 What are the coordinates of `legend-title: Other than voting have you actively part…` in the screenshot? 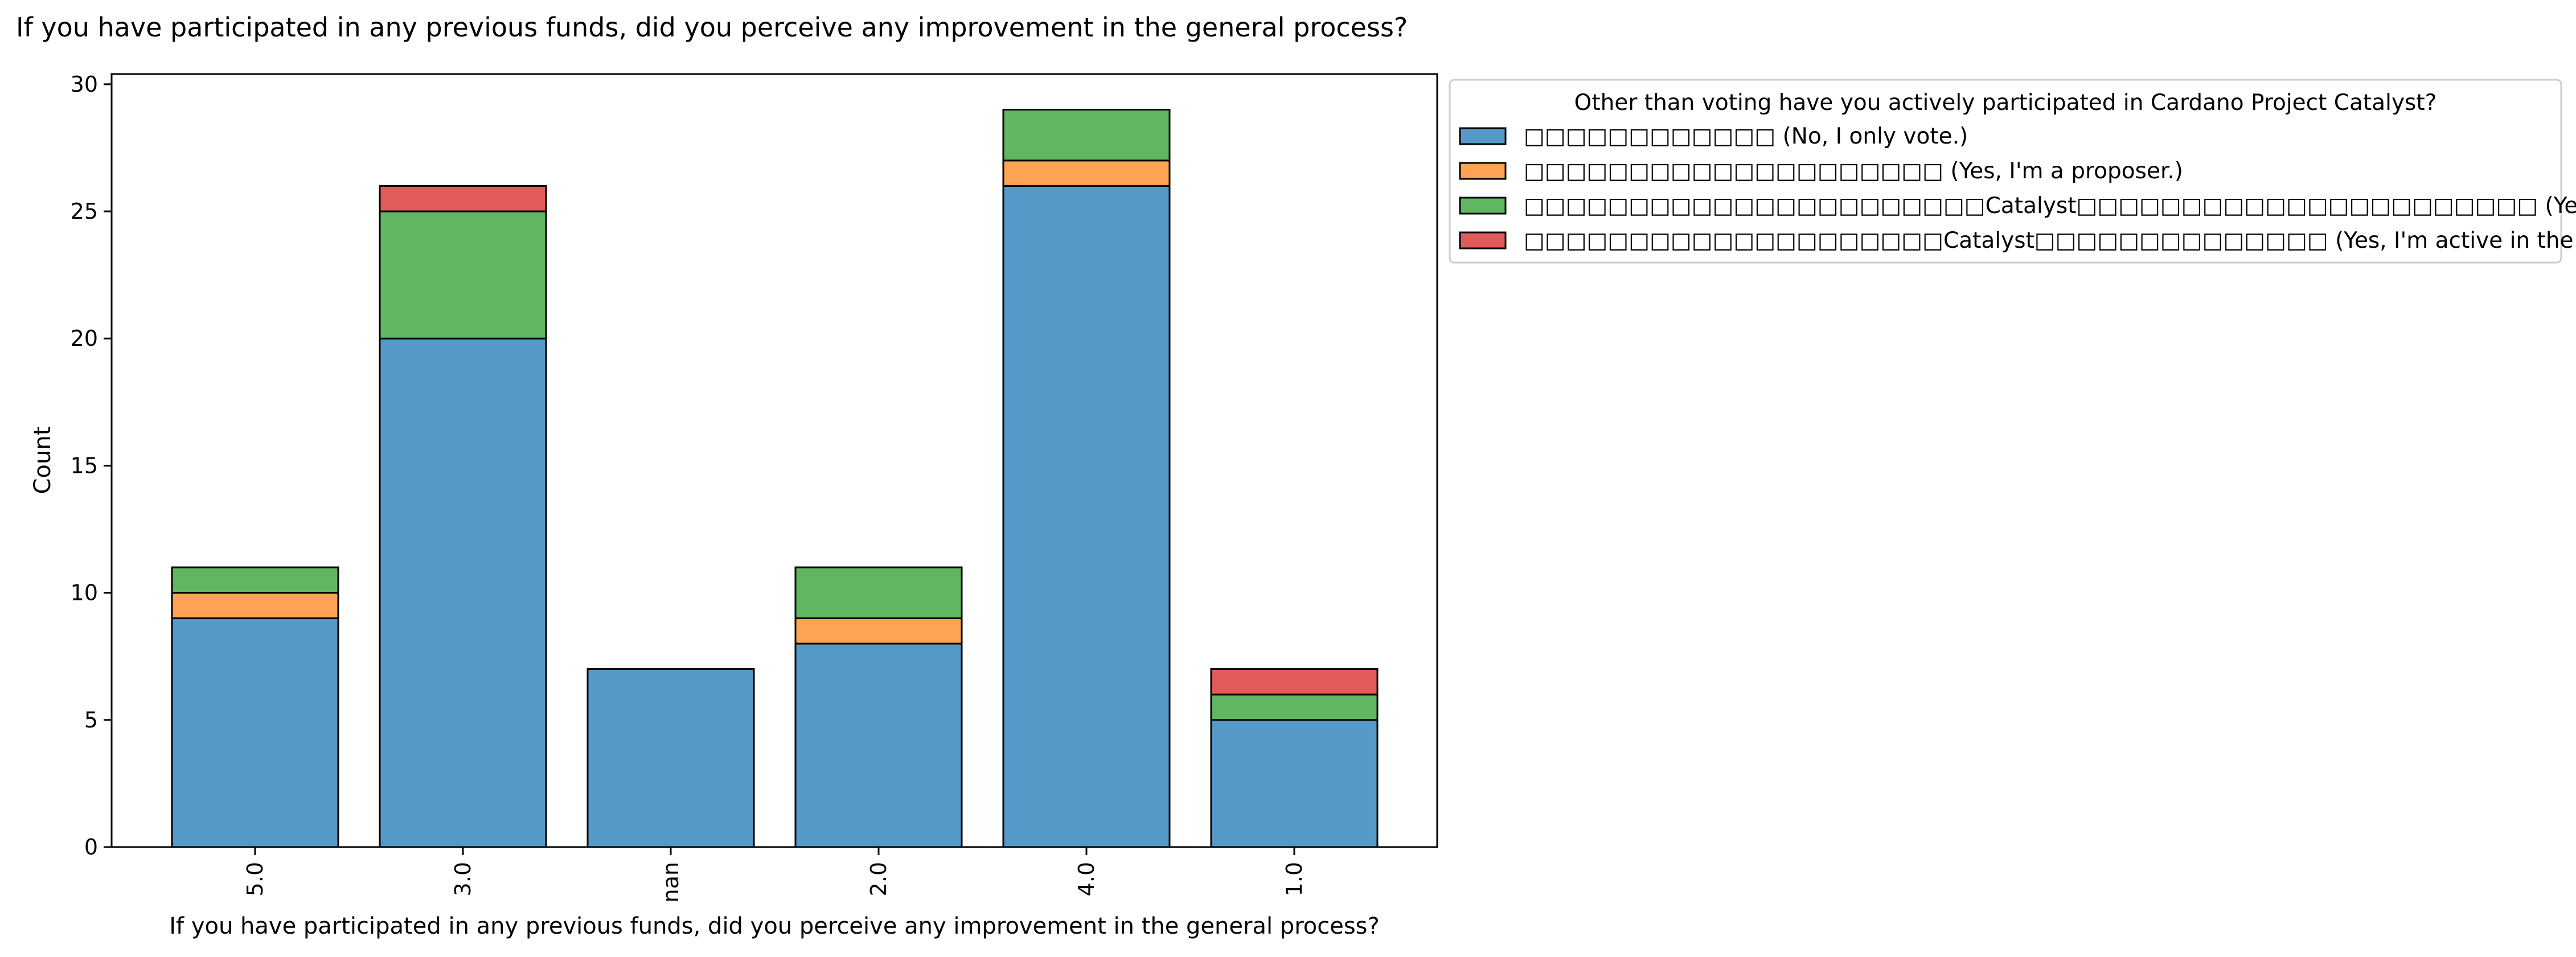 It's located at (2005, 103).